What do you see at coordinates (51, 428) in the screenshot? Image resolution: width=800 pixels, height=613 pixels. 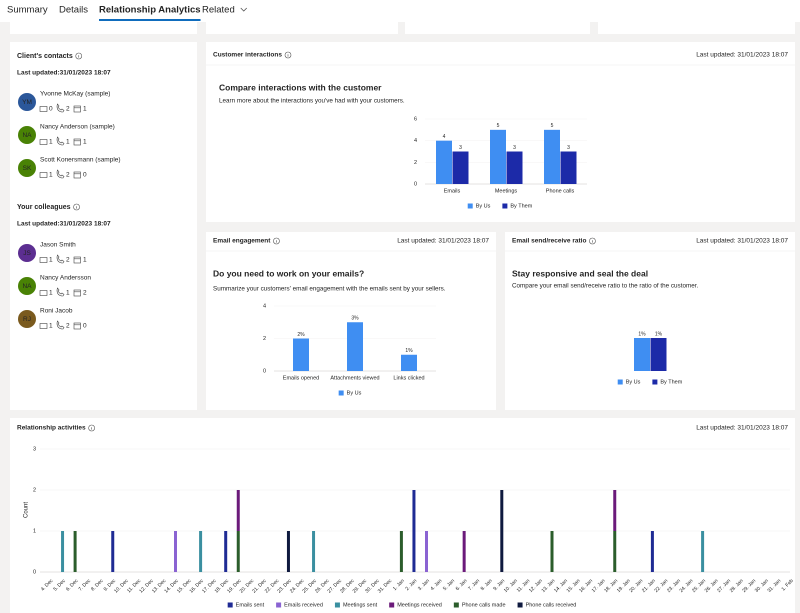 I see `card-title: Relationship activities` at bounding box center [51, 428].